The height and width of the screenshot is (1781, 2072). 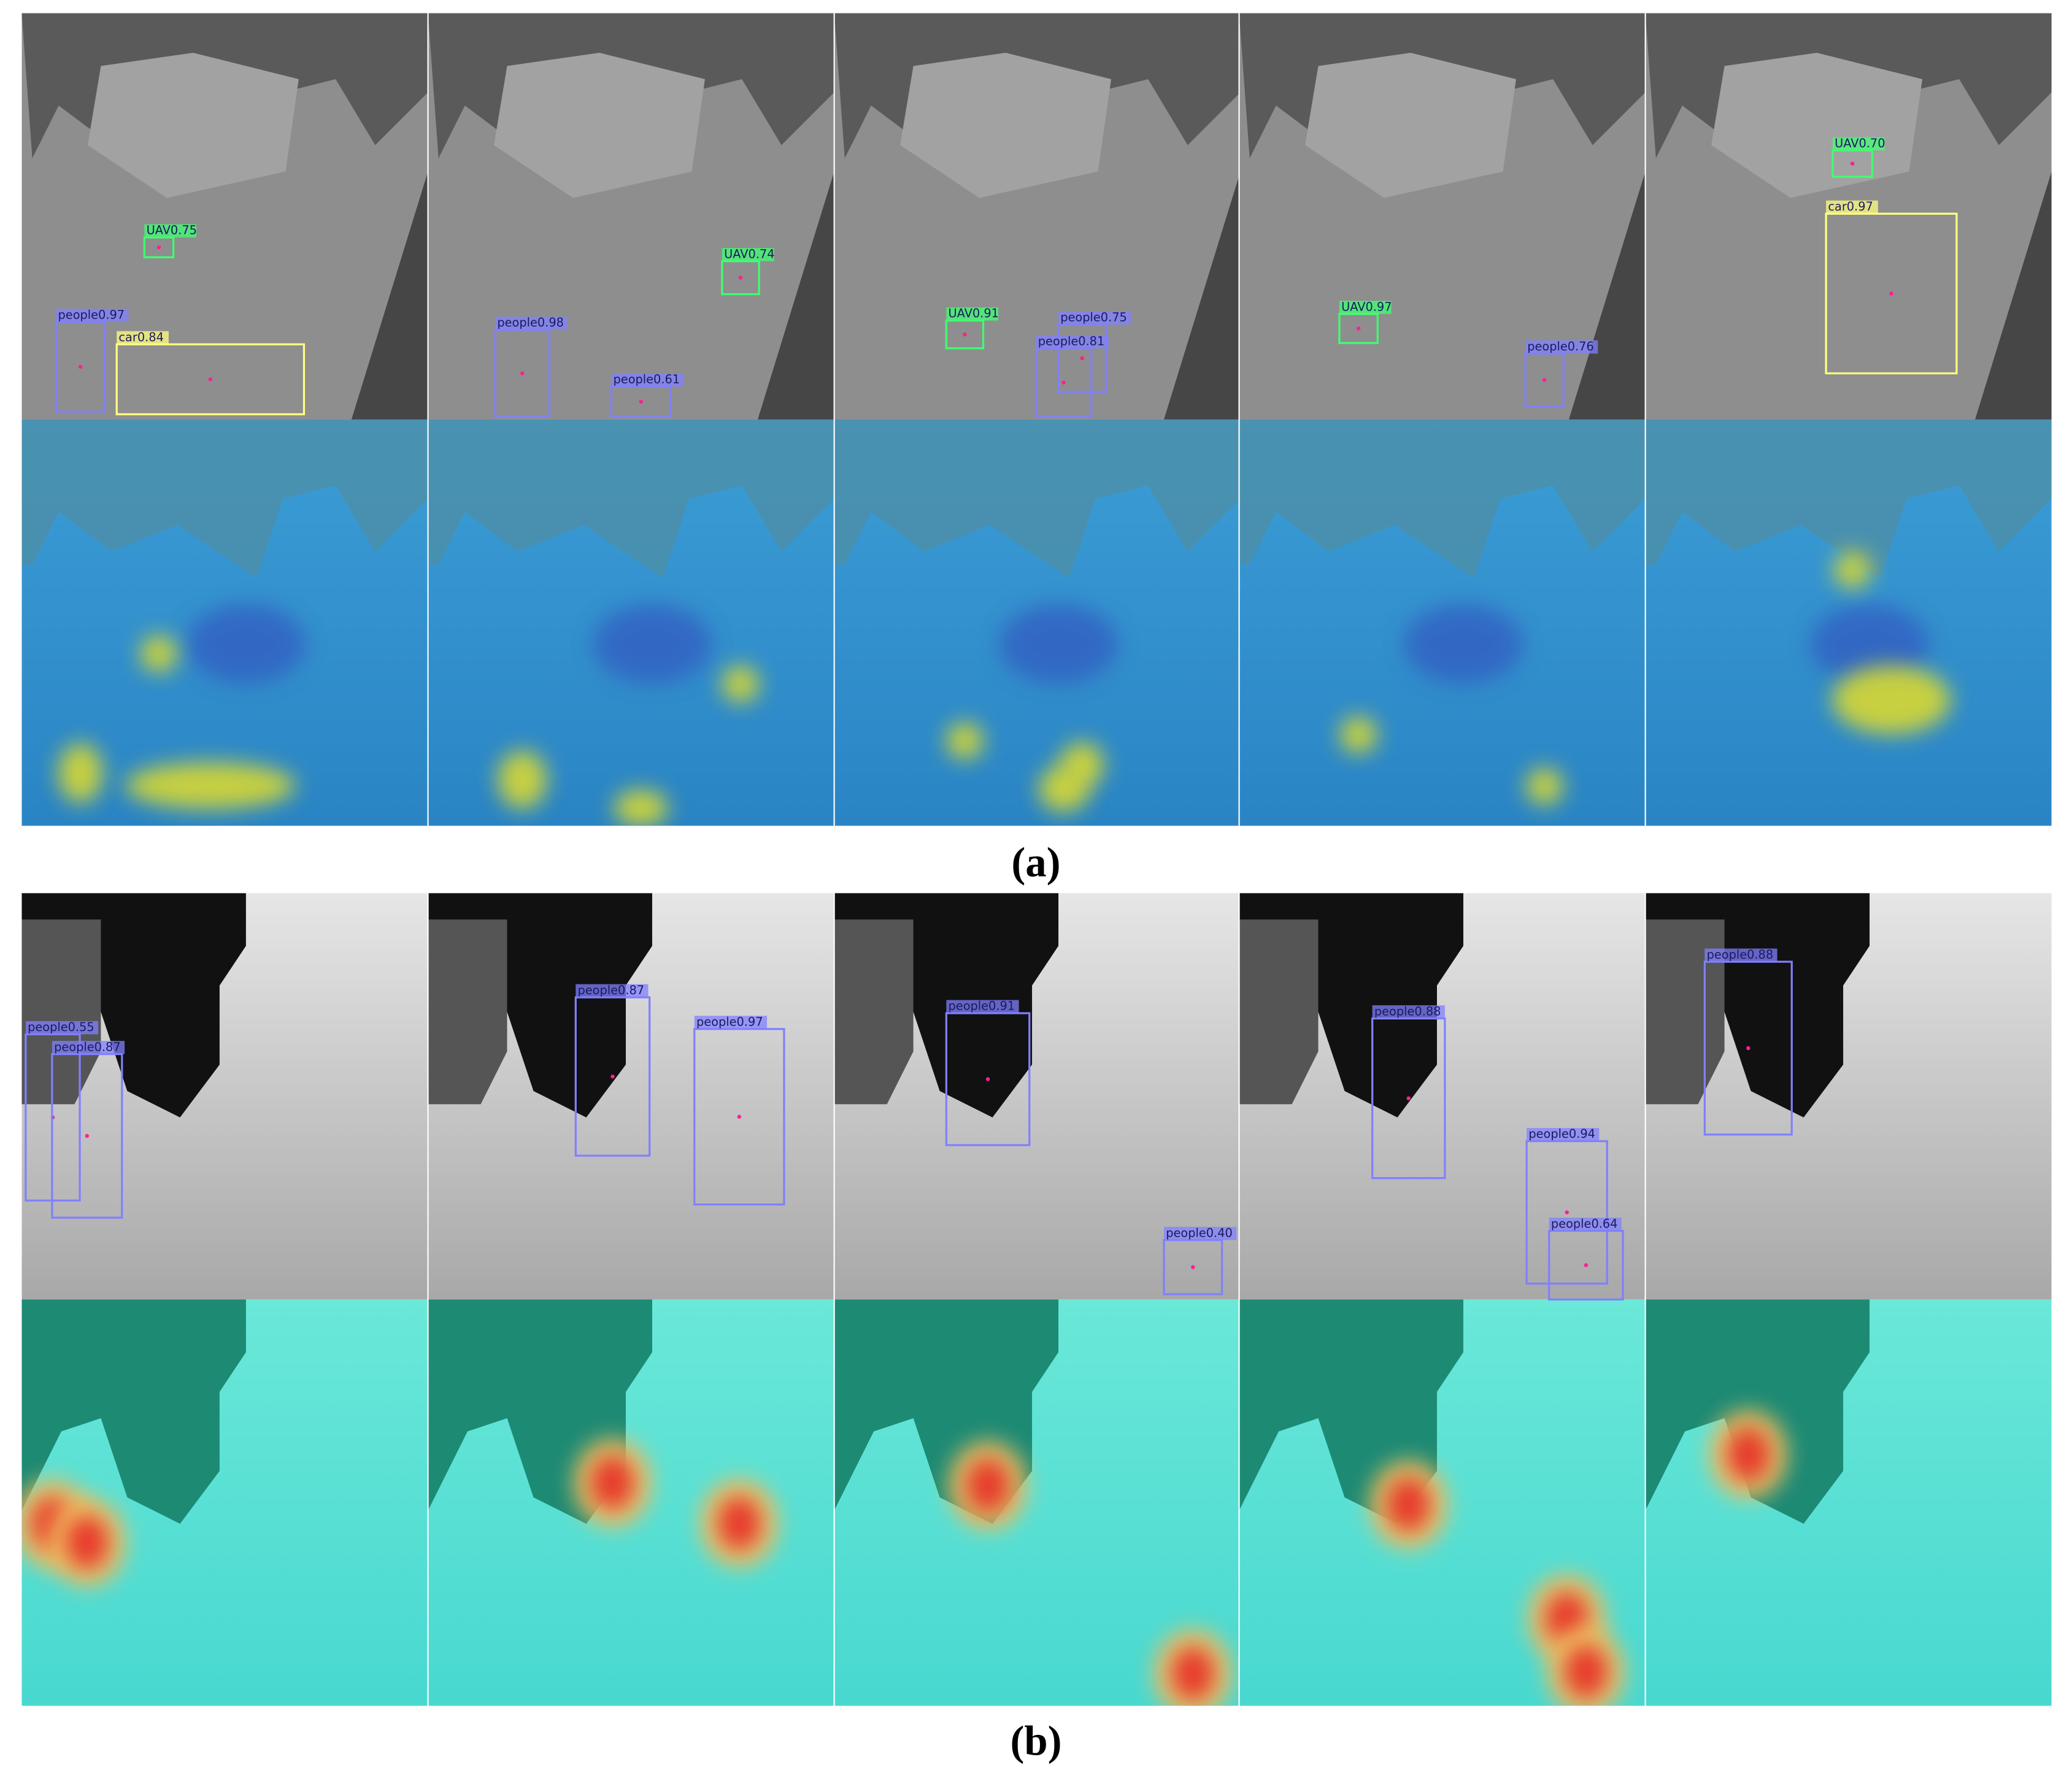 I want to click on frame: people0.55 people0.87, so click(x=224, y=1300).